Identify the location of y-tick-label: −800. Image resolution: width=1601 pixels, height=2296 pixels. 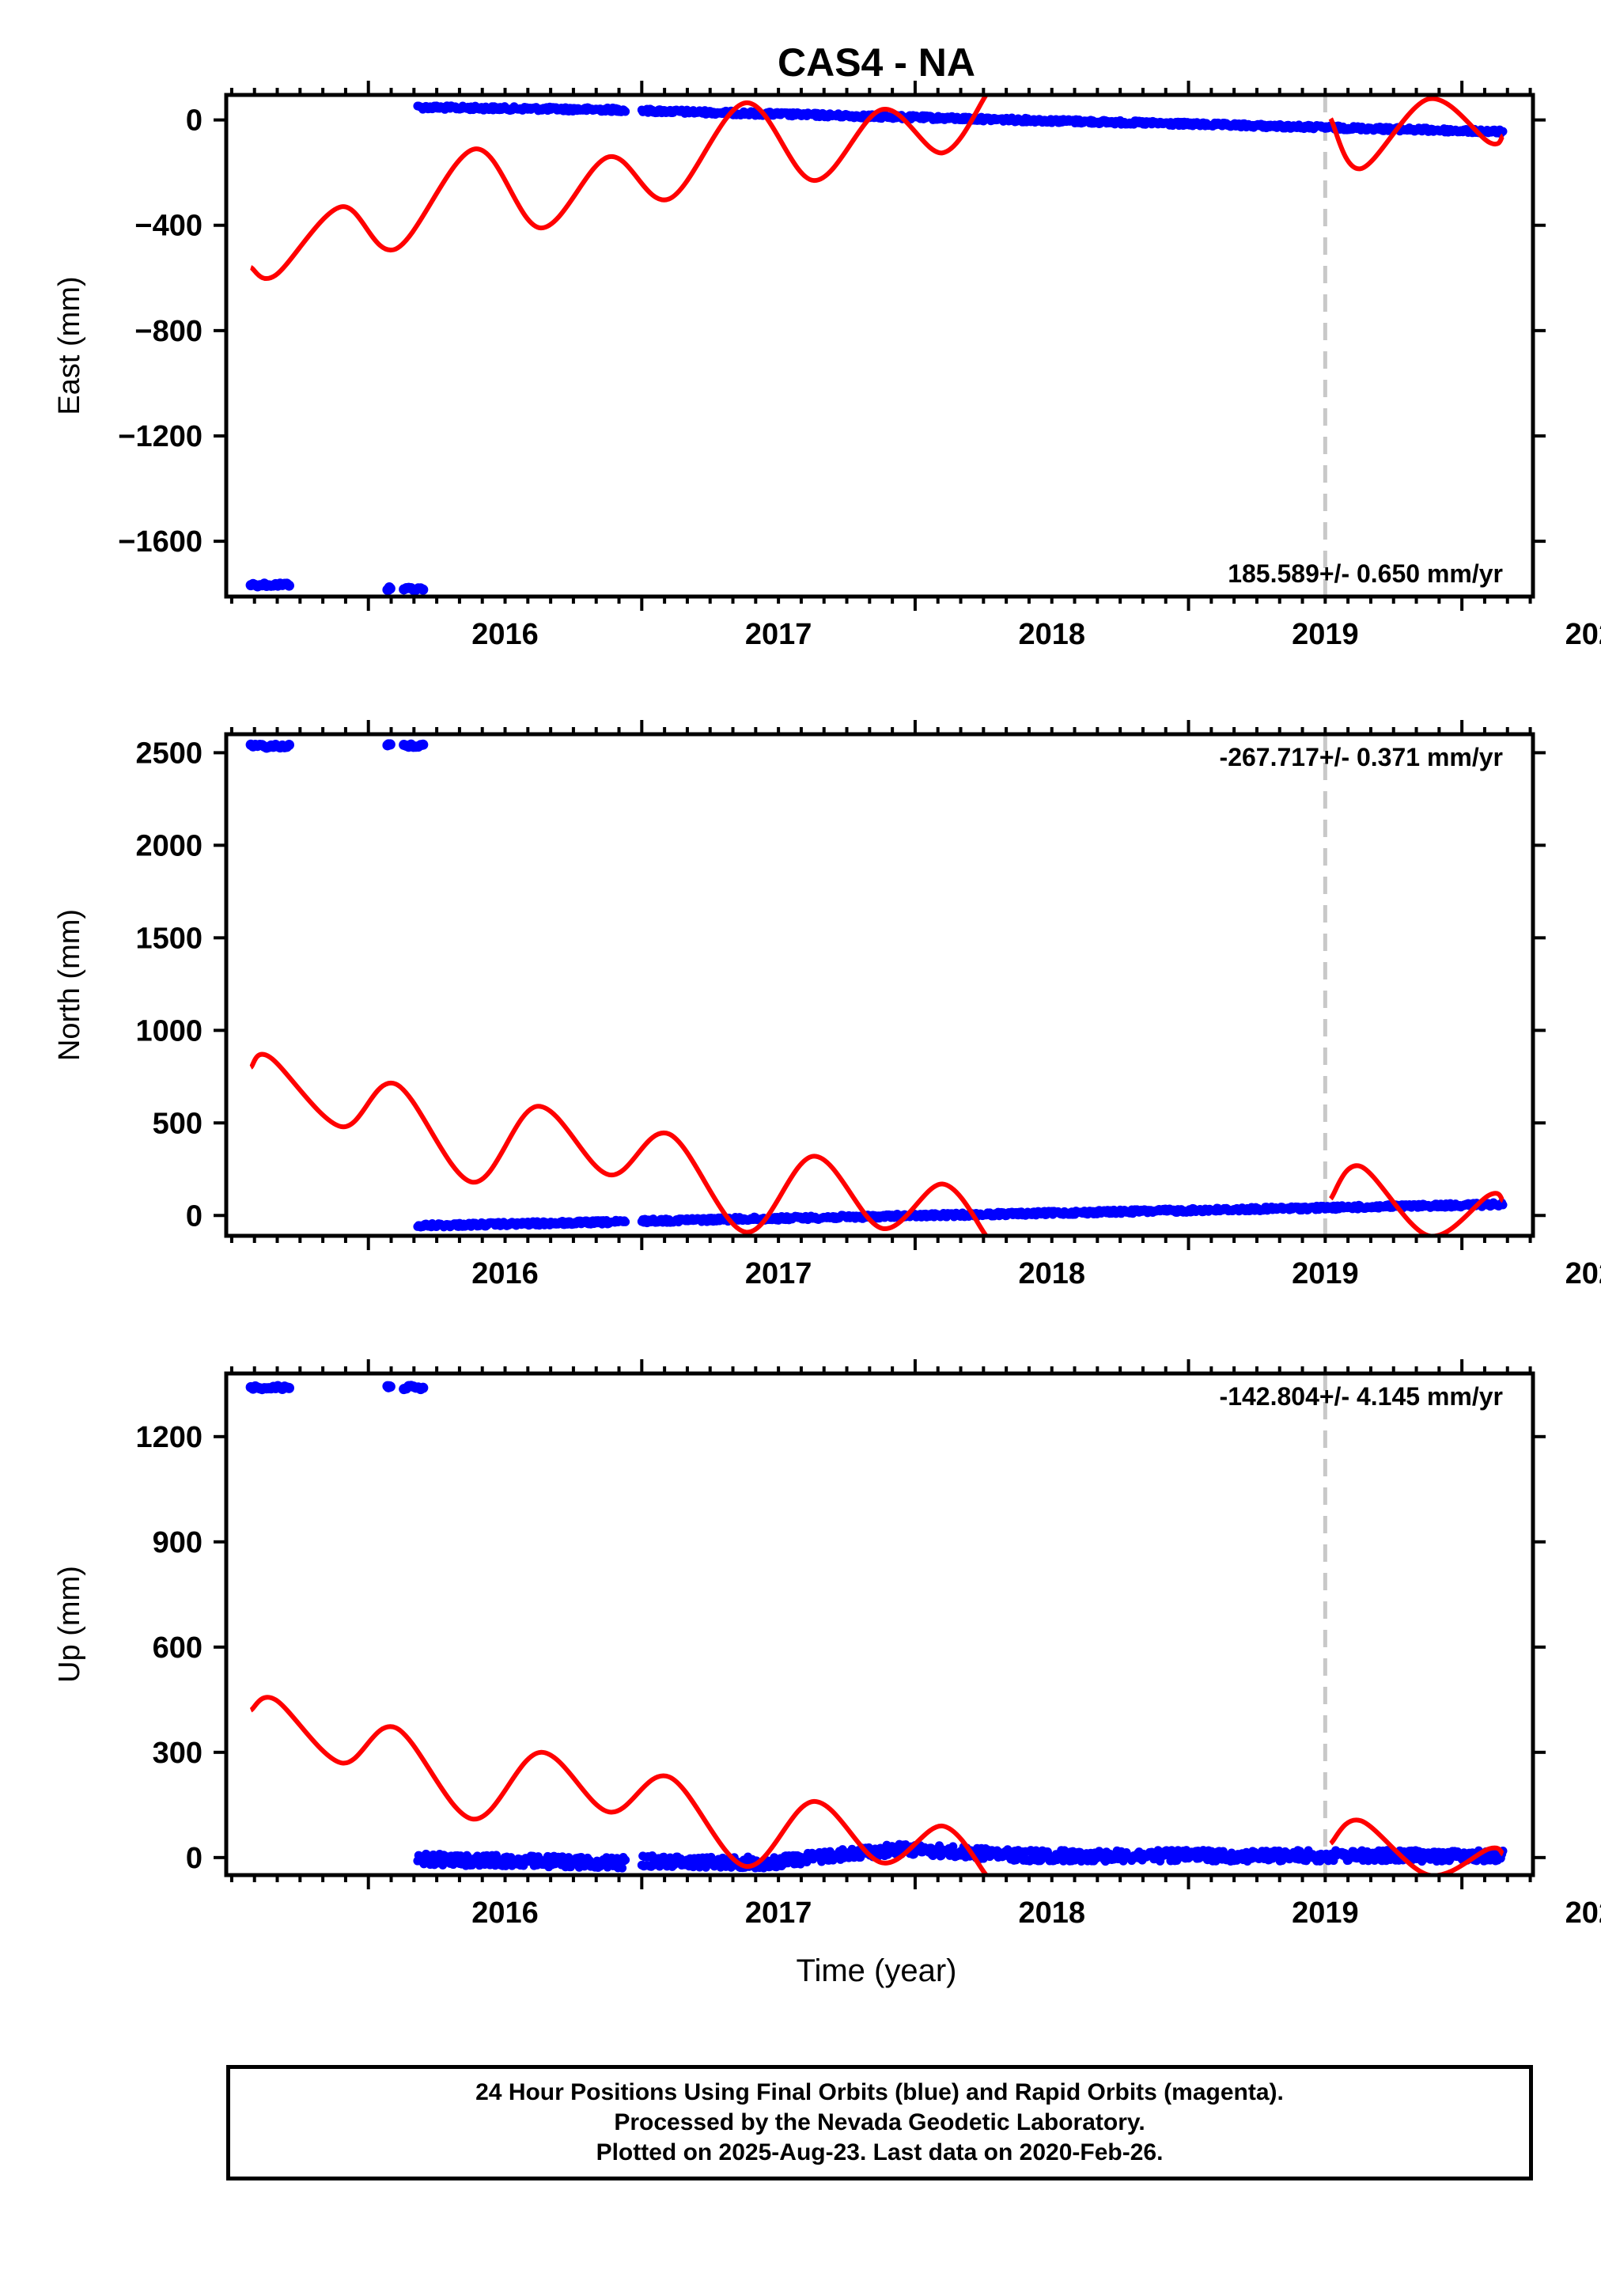
(168, 331).